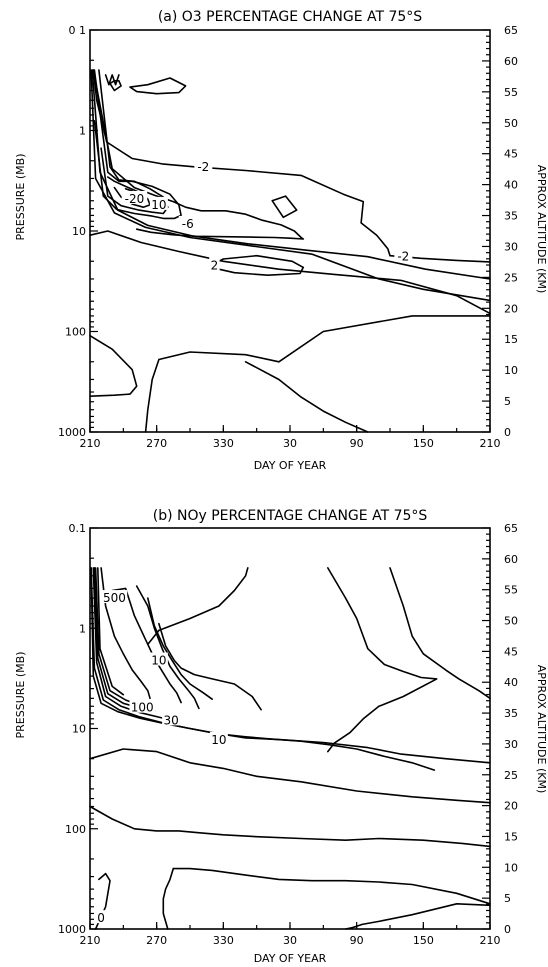 This screenshot has width=548, height=967. What do you see at coordinates (511, 246) in the screenshot?
I see `panel-a-y2-tick-label: 30` at bounding box center [511, 246].